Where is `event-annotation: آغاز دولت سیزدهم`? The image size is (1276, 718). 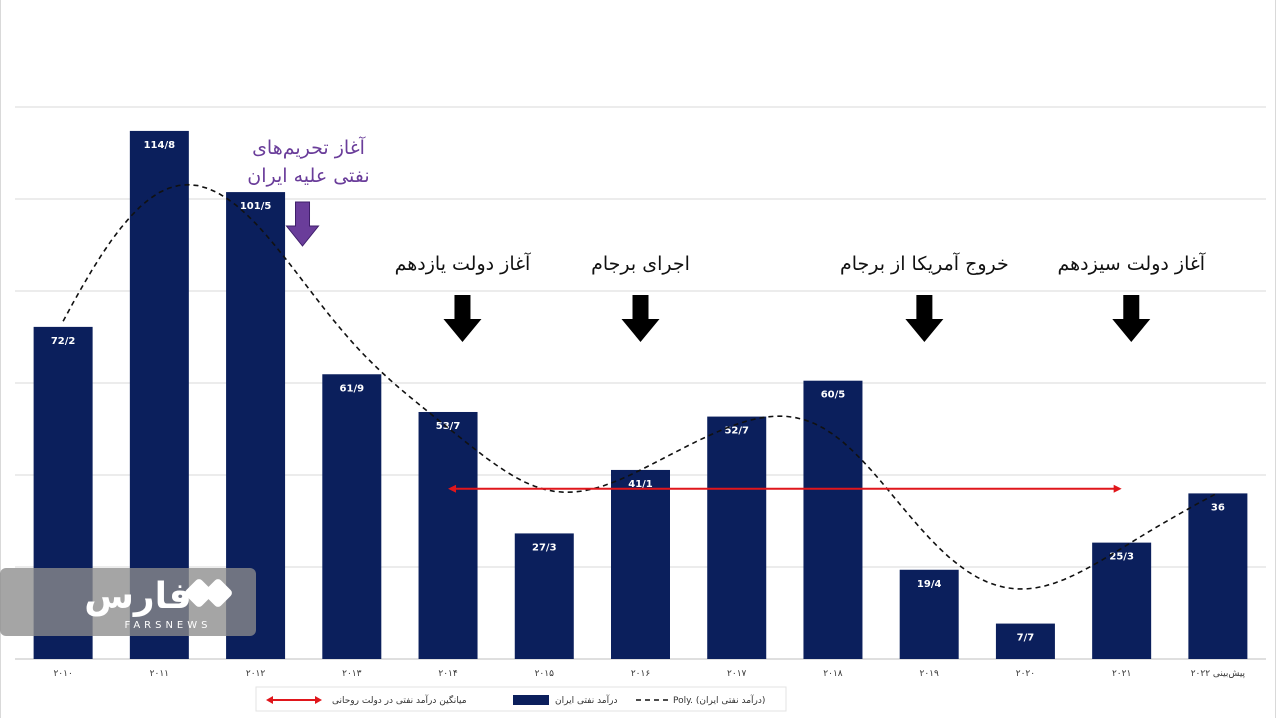
event-annotation: آغاز دولت سیزدهم is located at coordinates (1131, 296).